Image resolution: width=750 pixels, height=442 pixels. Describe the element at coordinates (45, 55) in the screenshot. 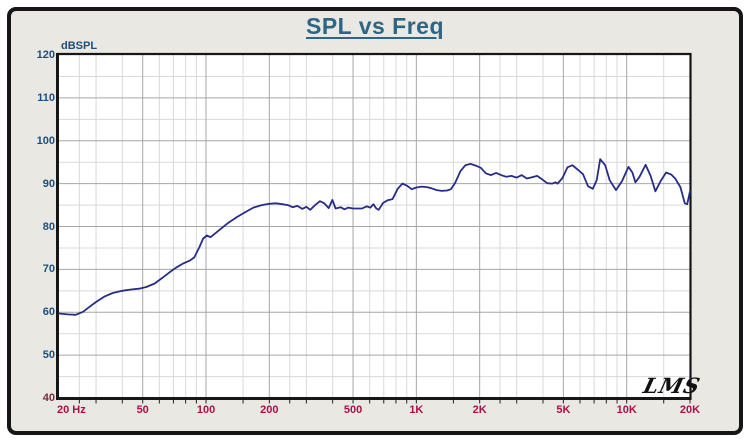

I see `y-axis-label: 120` at that location.